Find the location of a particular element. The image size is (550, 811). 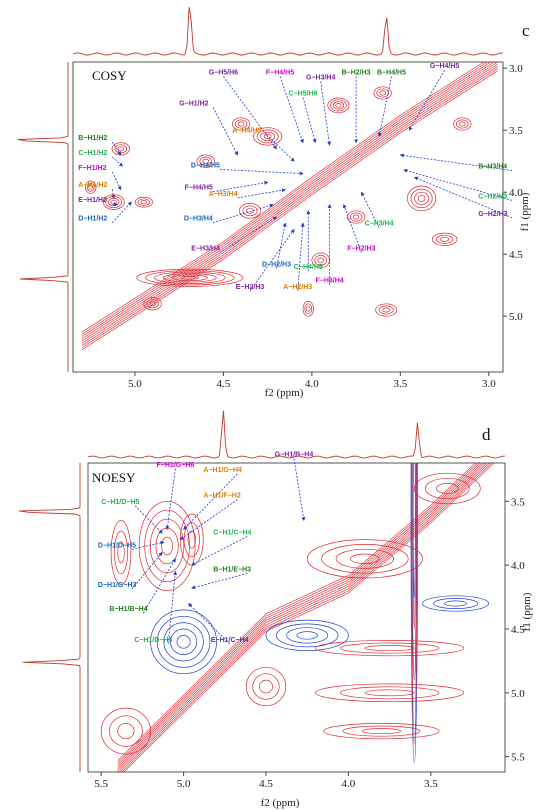

x-tick-label: 3.5 is located at coordinates (400, 384).